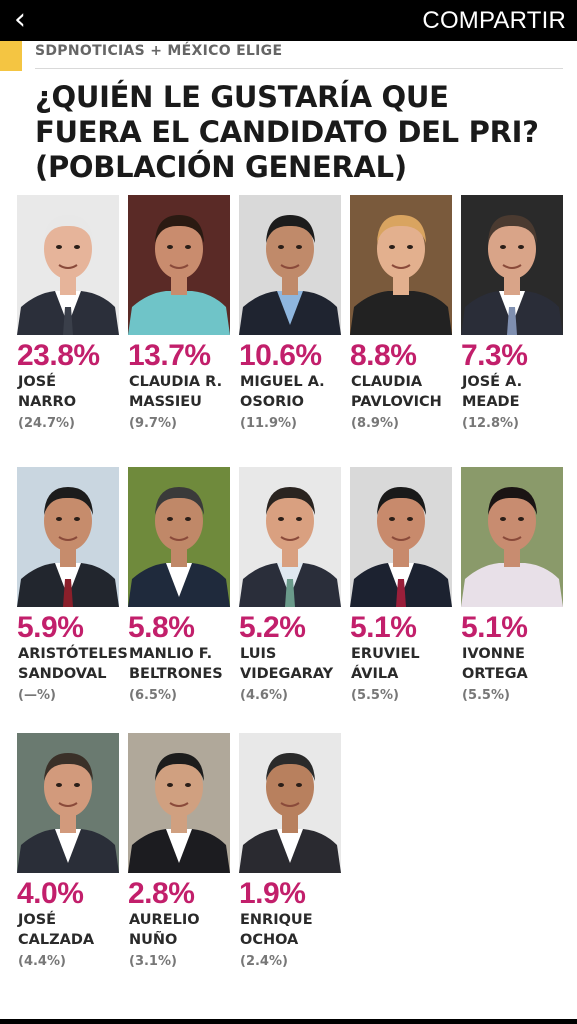 The height and width of the screenshot is (1024, 577). What do you see at coordinates (50, 893) in the screenshot?
I see `candidate-percent: 4.0%` at bounding box center [50, 893].